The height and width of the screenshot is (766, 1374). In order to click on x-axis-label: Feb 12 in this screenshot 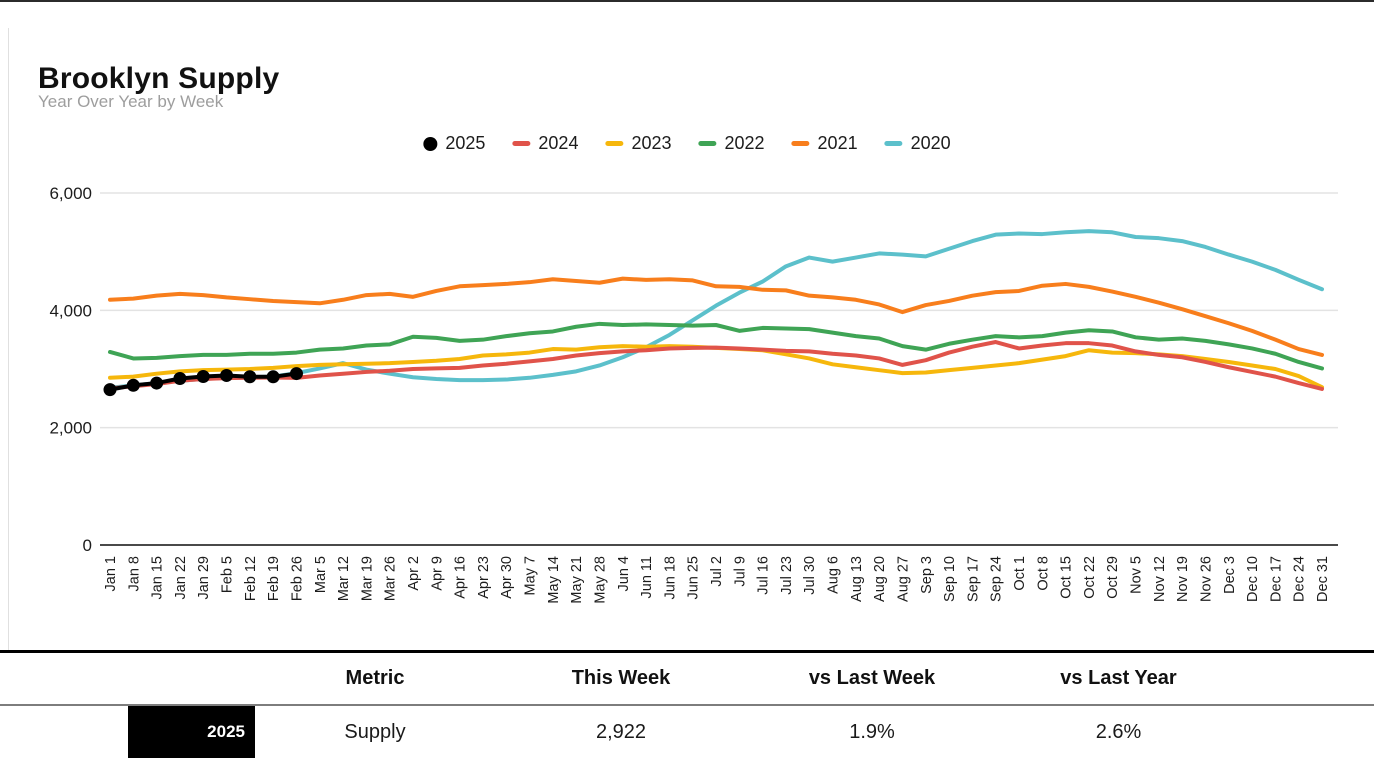, I will do `click(251, 578)`.